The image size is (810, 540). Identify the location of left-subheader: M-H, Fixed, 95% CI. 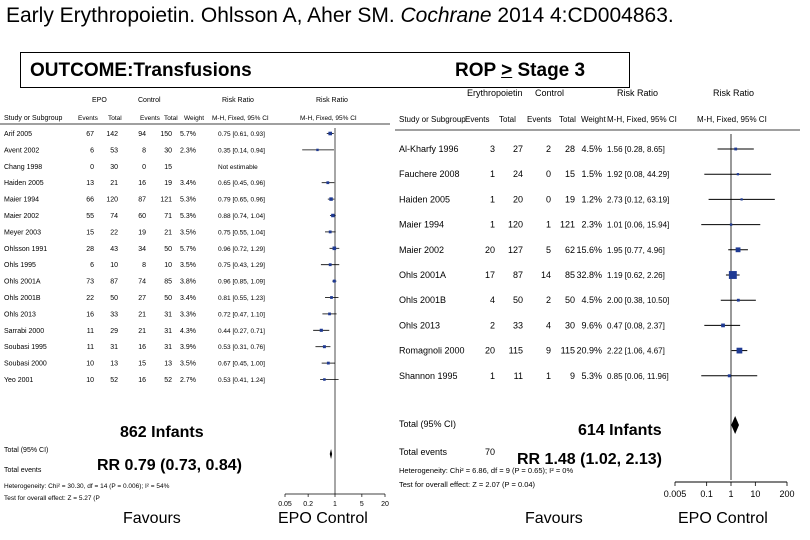
(240, 118).